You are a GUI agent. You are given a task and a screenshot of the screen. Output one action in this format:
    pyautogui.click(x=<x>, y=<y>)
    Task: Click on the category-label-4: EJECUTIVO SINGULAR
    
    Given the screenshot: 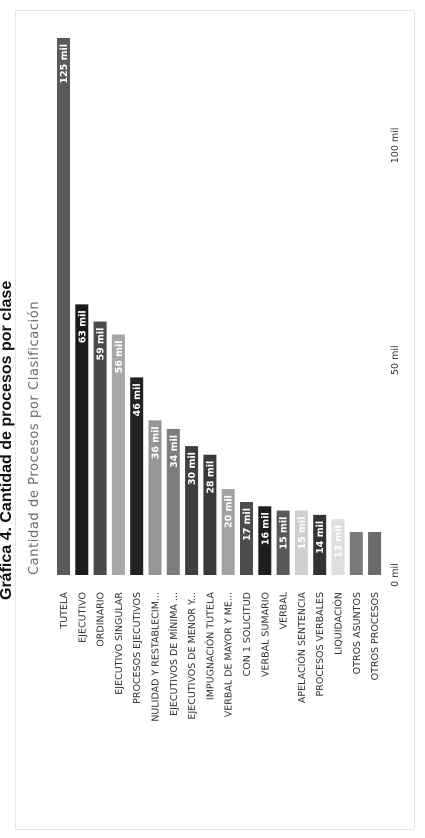 What is the action you would take?
    pyautogui.click(x=119, y=643)
    